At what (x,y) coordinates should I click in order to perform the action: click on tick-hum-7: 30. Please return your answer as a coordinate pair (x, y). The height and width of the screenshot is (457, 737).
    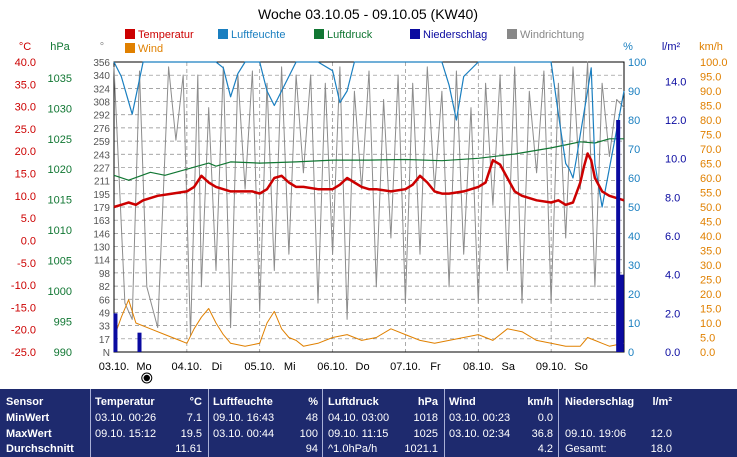
    Looking at the image, I should click on (634, 266).